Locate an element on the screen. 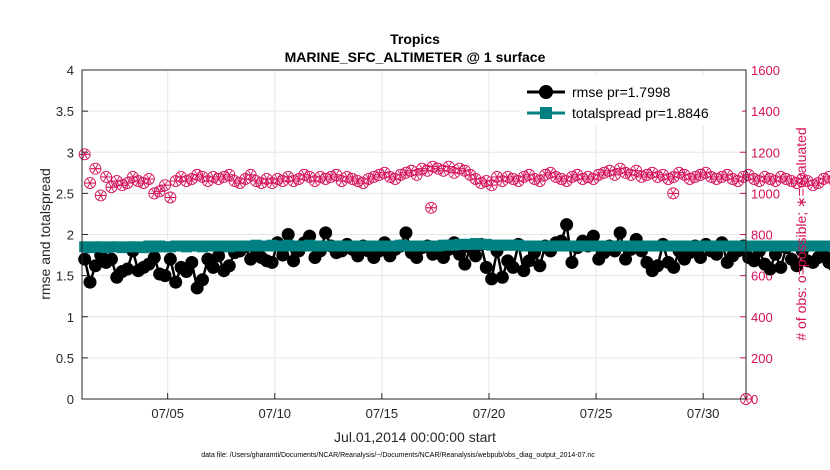 The width and height of the screenshot is (830, 470). y-axis-left-label: rmse and totalspread is located at coordinates (45, 234).